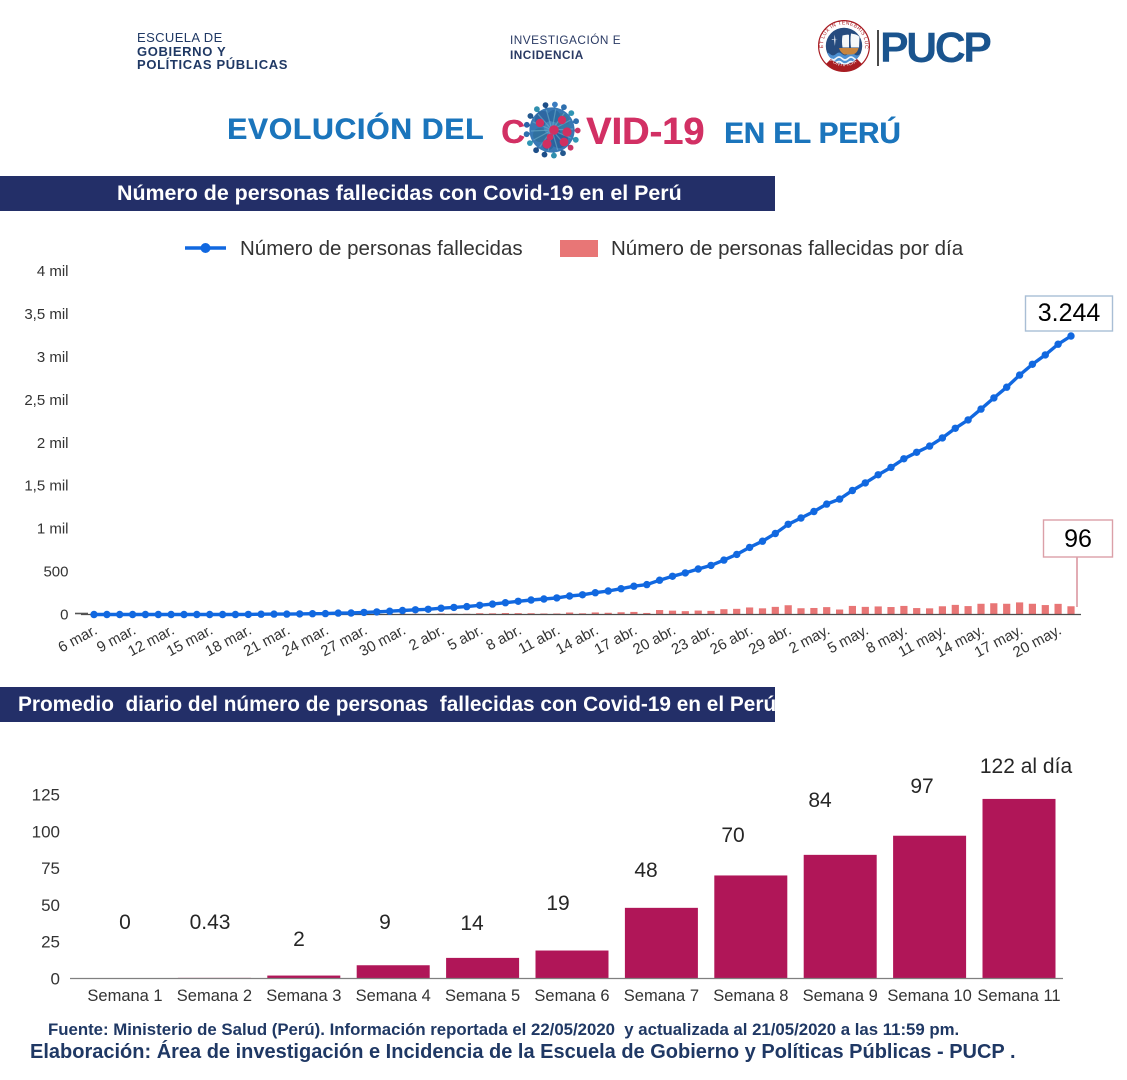 The image size is (1127, 1080). I want to click on svg-text: Número de personas fallecidas, so click(381, 248).